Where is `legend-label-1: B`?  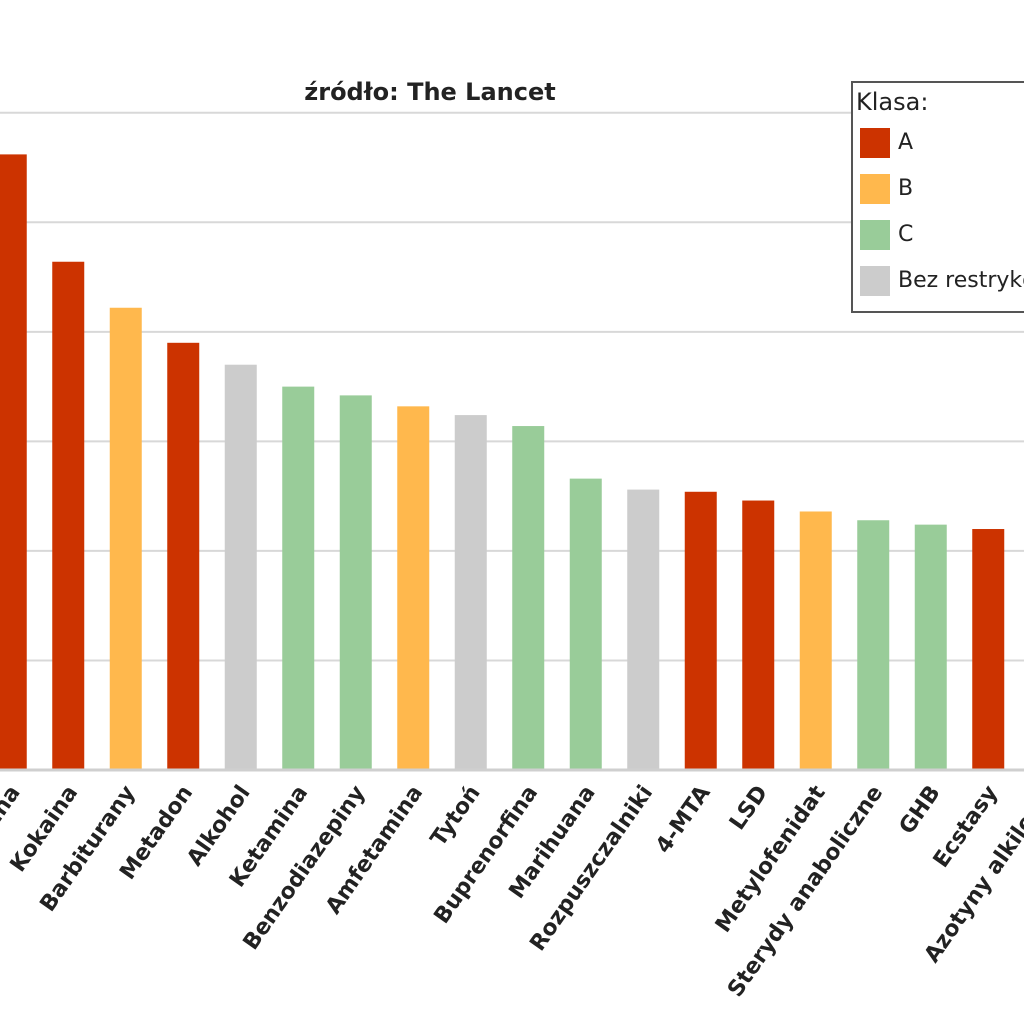 legend-label-1: B is located at coordinates (905, 188).